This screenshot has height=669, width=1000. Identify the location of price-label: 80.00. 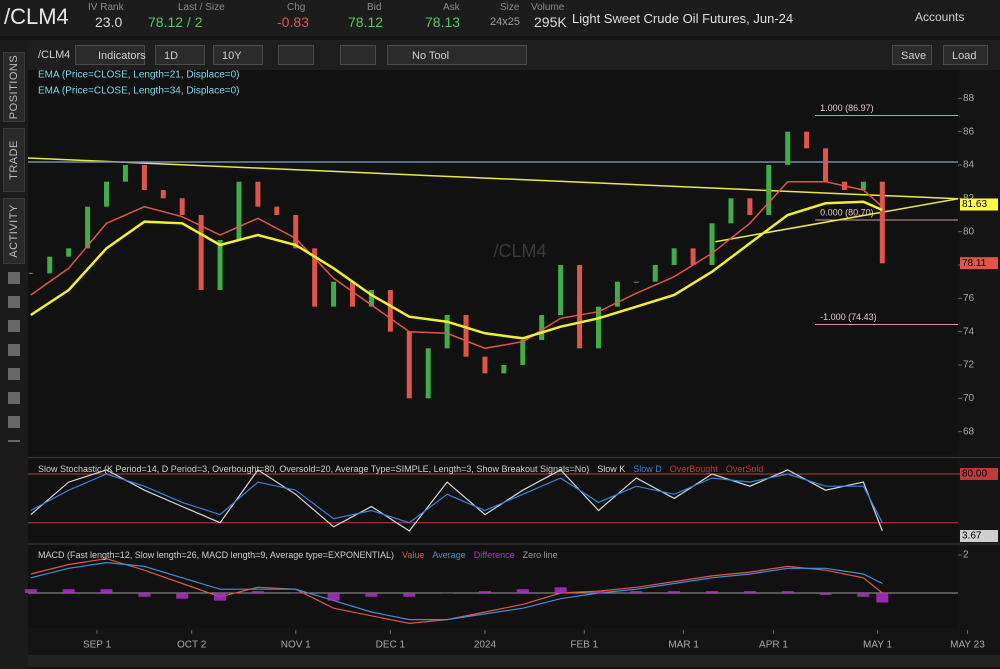
(974, 474).